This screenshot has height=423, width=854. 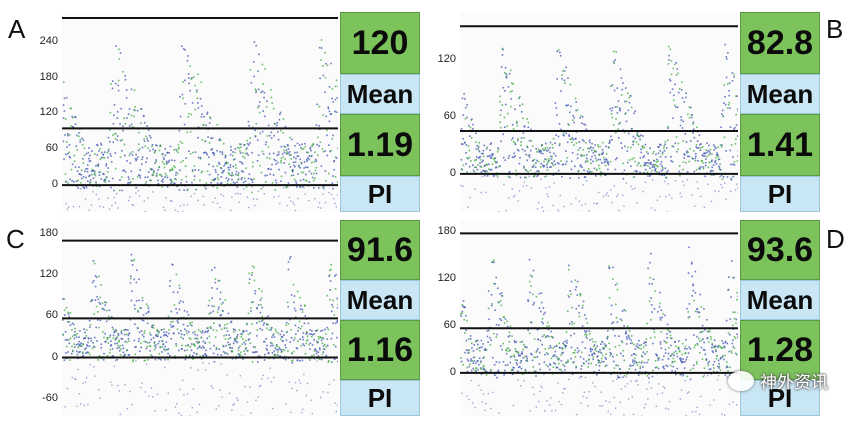 I want to click on pi-label-a: PI, so click(x=380, y=194).